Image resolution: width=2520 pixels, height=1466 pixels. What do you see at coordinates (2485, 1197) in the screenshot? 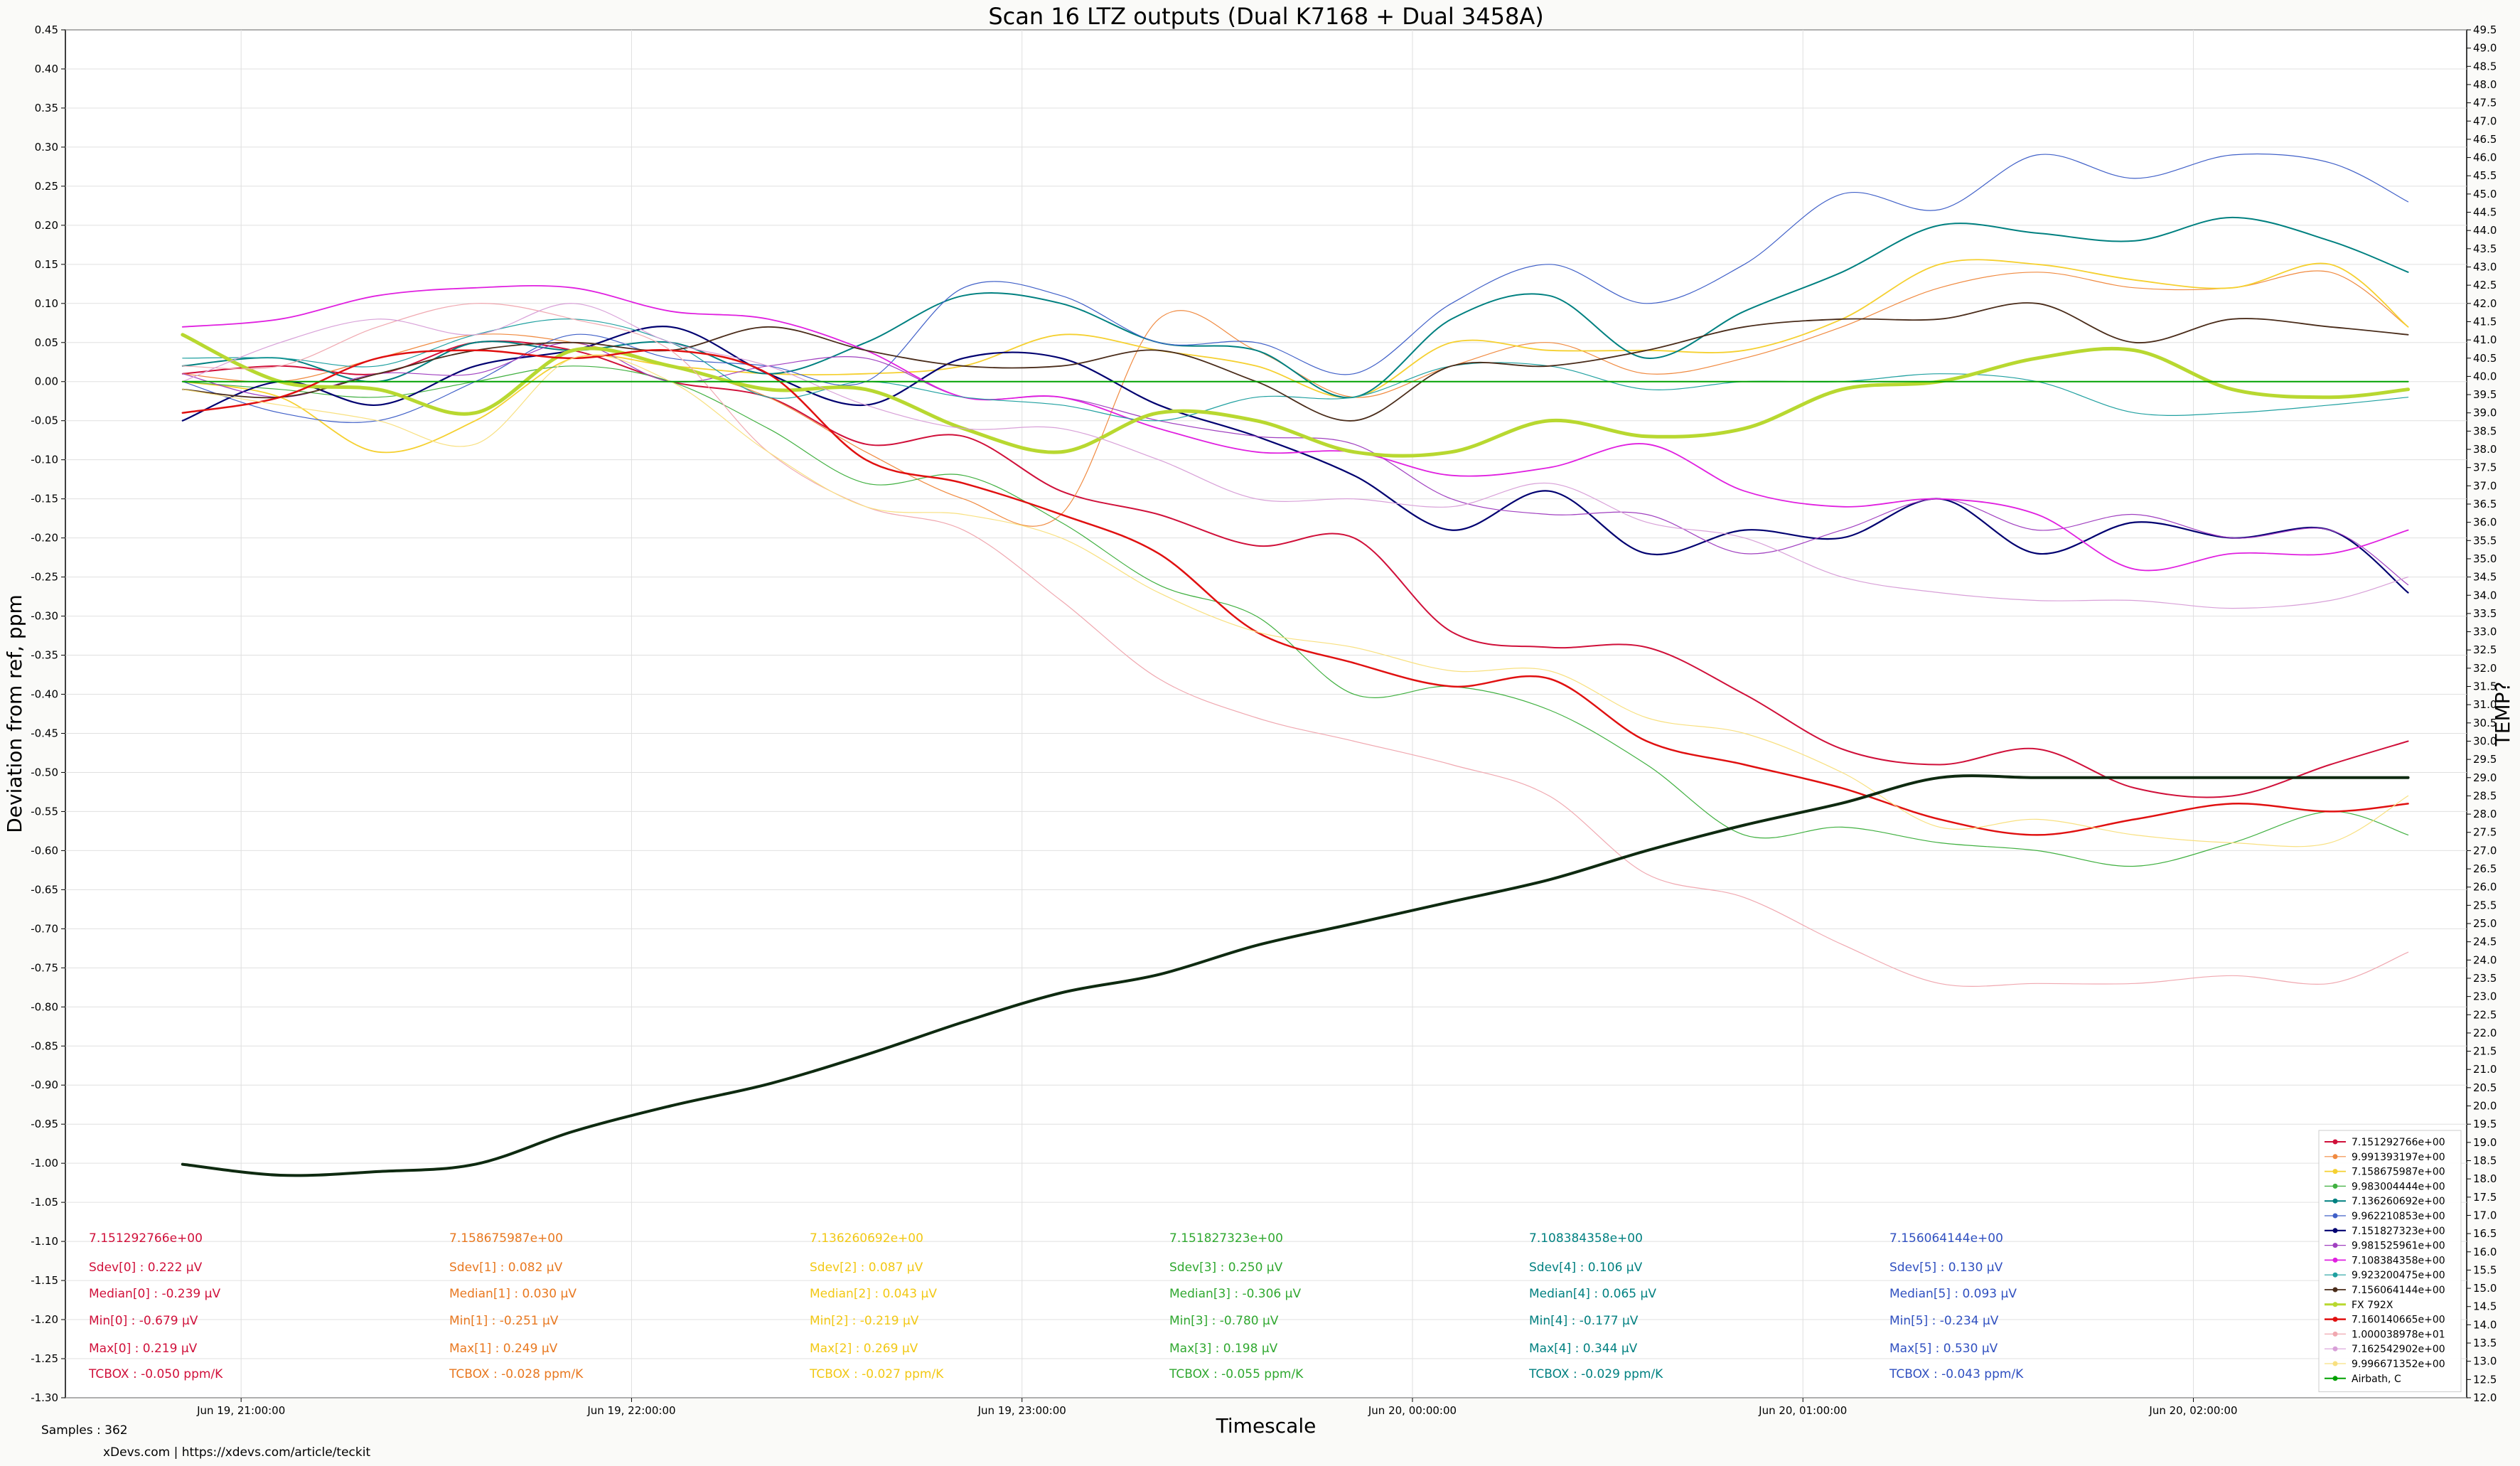
I see `y2-tick-label: 17.5` at bounding box center [2485, 1197].